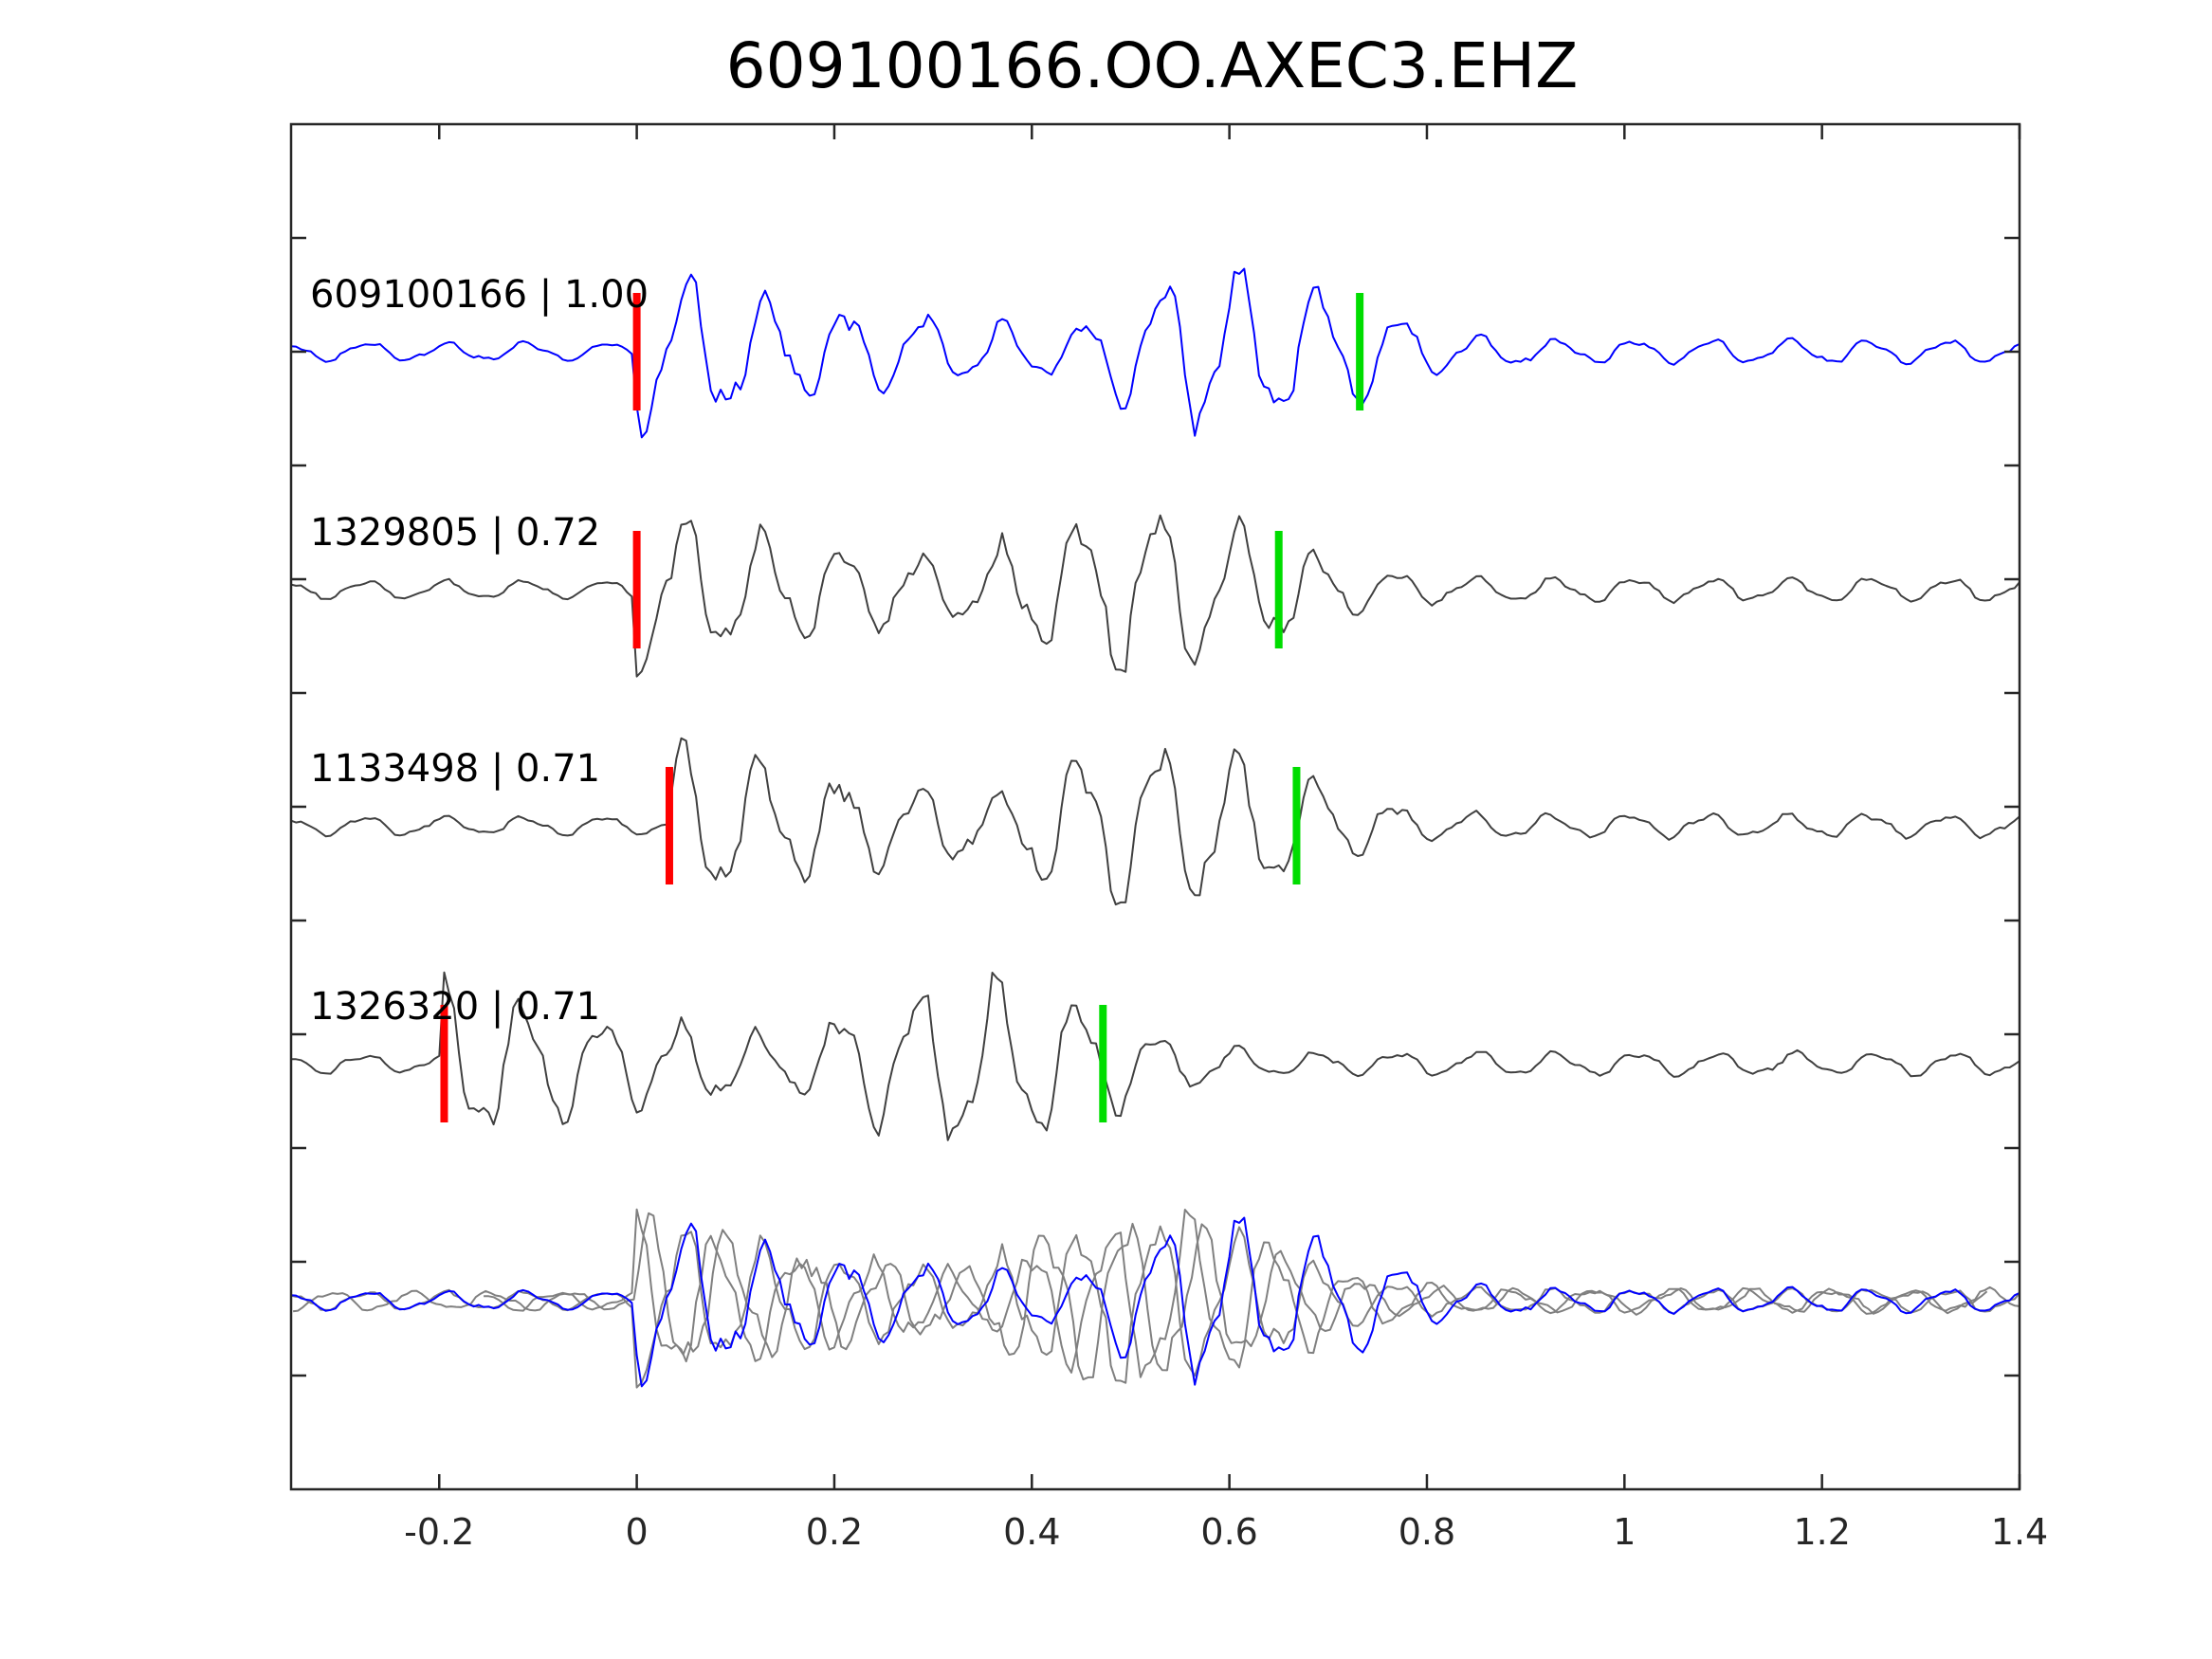 The height and width of the screenshot is (1659, 2212). What do you see at coordinates (1624, 1532) in the screenshot?
I see `x-tick-label: 1` at bounding box center [1624, 1532].